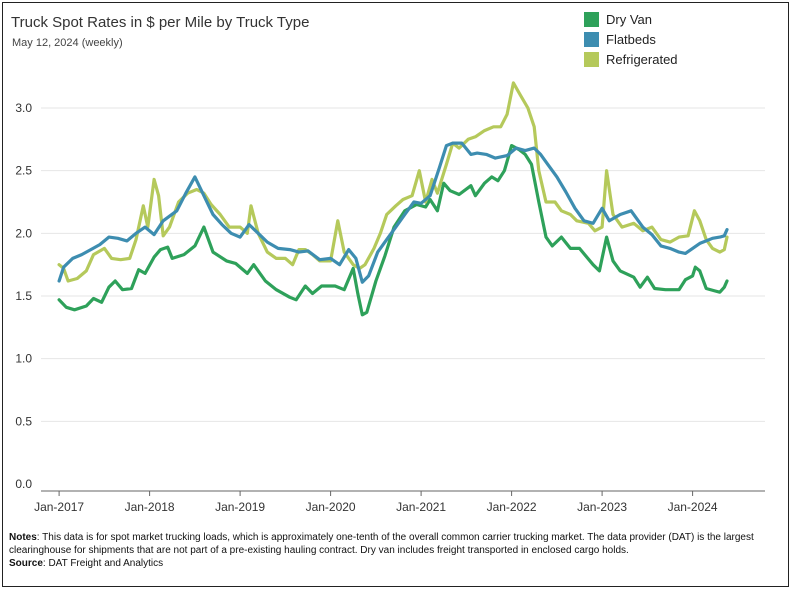 The image size is (793, 590). Describe the element at coordinates (602, 507) in the screenshot. I see `x-tick-label: Jan-2023` at that location.